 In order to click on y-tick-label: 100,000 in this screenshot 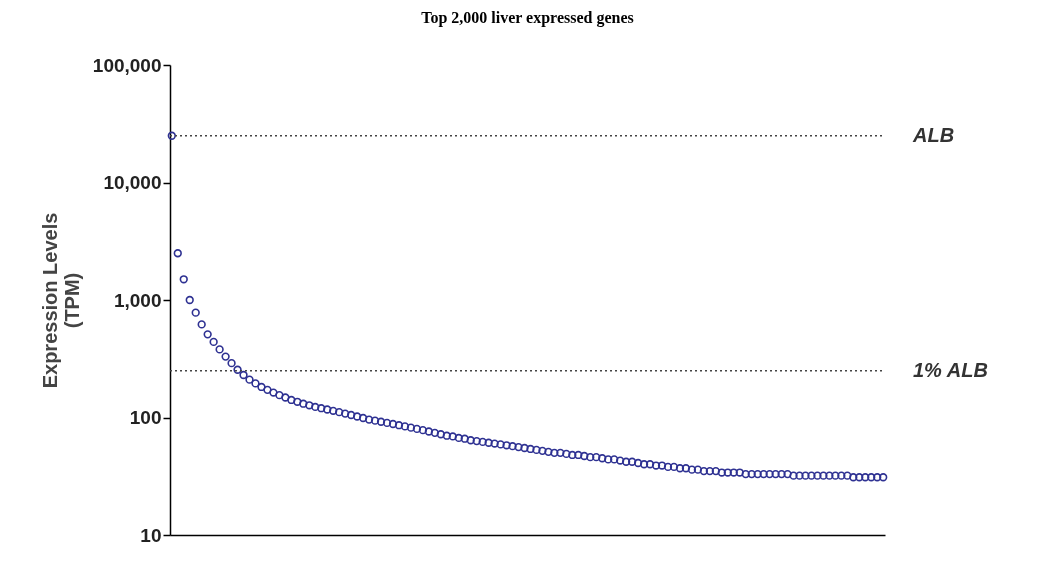, I will do `click(127, 65)`.